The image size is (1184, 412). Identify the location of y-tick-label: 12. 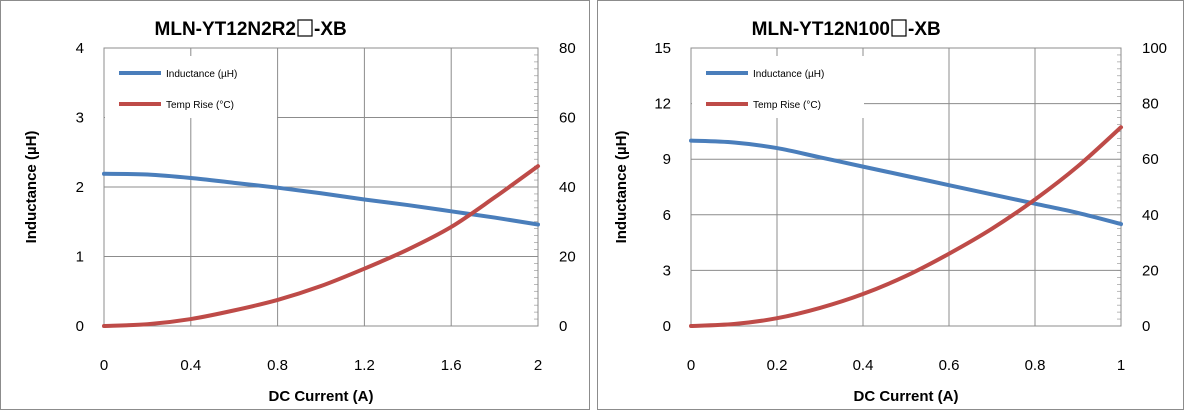
(662, 104).